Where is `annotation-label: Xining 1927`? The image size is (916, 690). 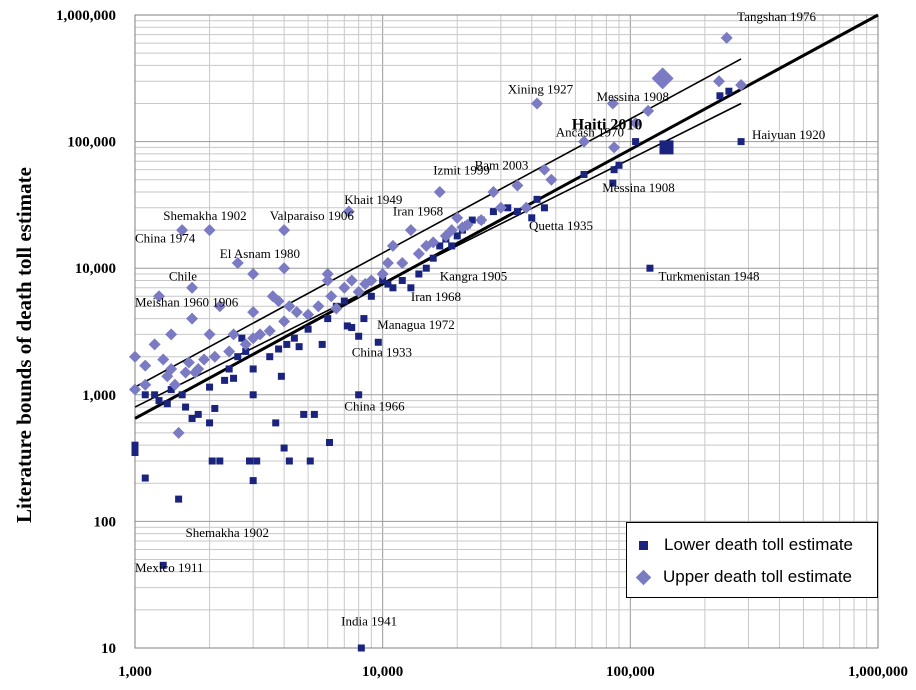 annotation-label: Xining 1927 is located at coordinates (541, 88).